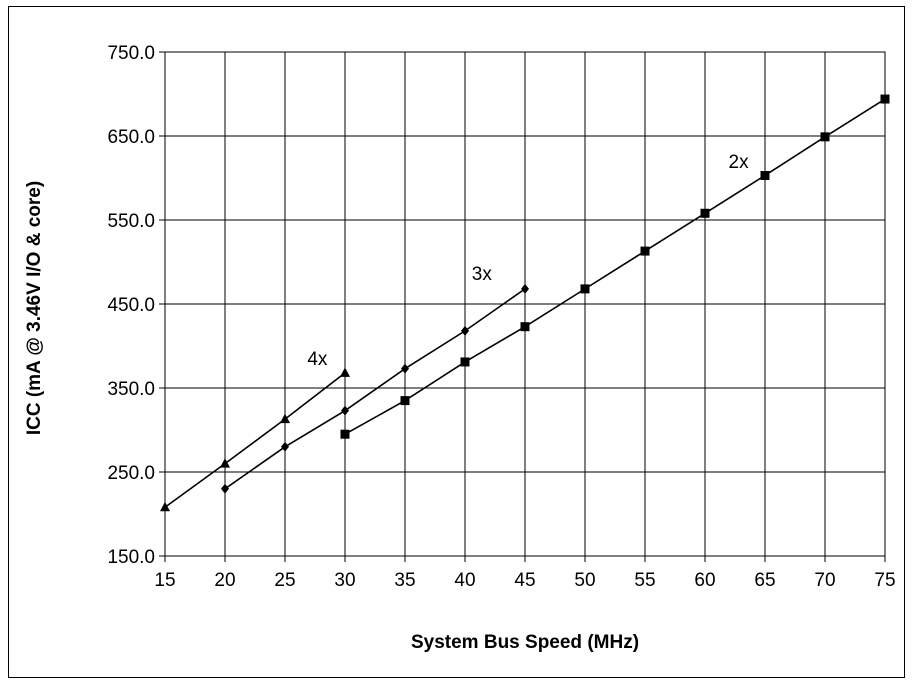  I want to click on x-tick-label: 55, so click(644, 580).